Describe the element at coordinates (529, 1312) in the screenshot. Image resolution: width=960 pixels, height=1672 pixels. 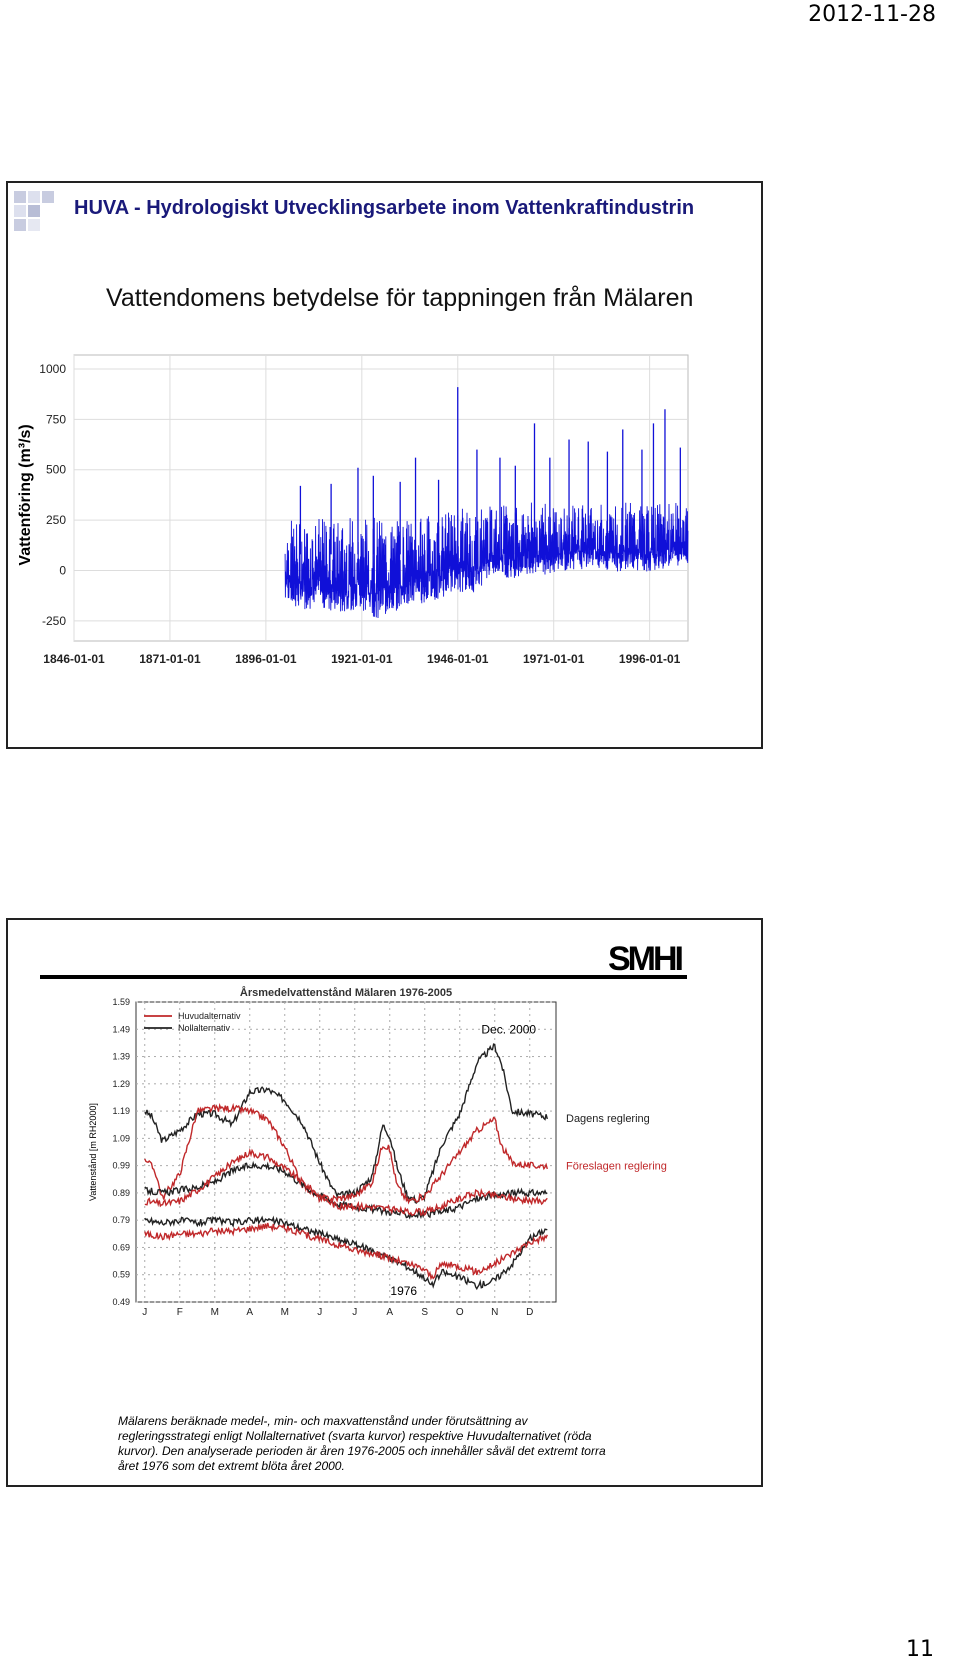
I see `x-tick-label: D` at that location.